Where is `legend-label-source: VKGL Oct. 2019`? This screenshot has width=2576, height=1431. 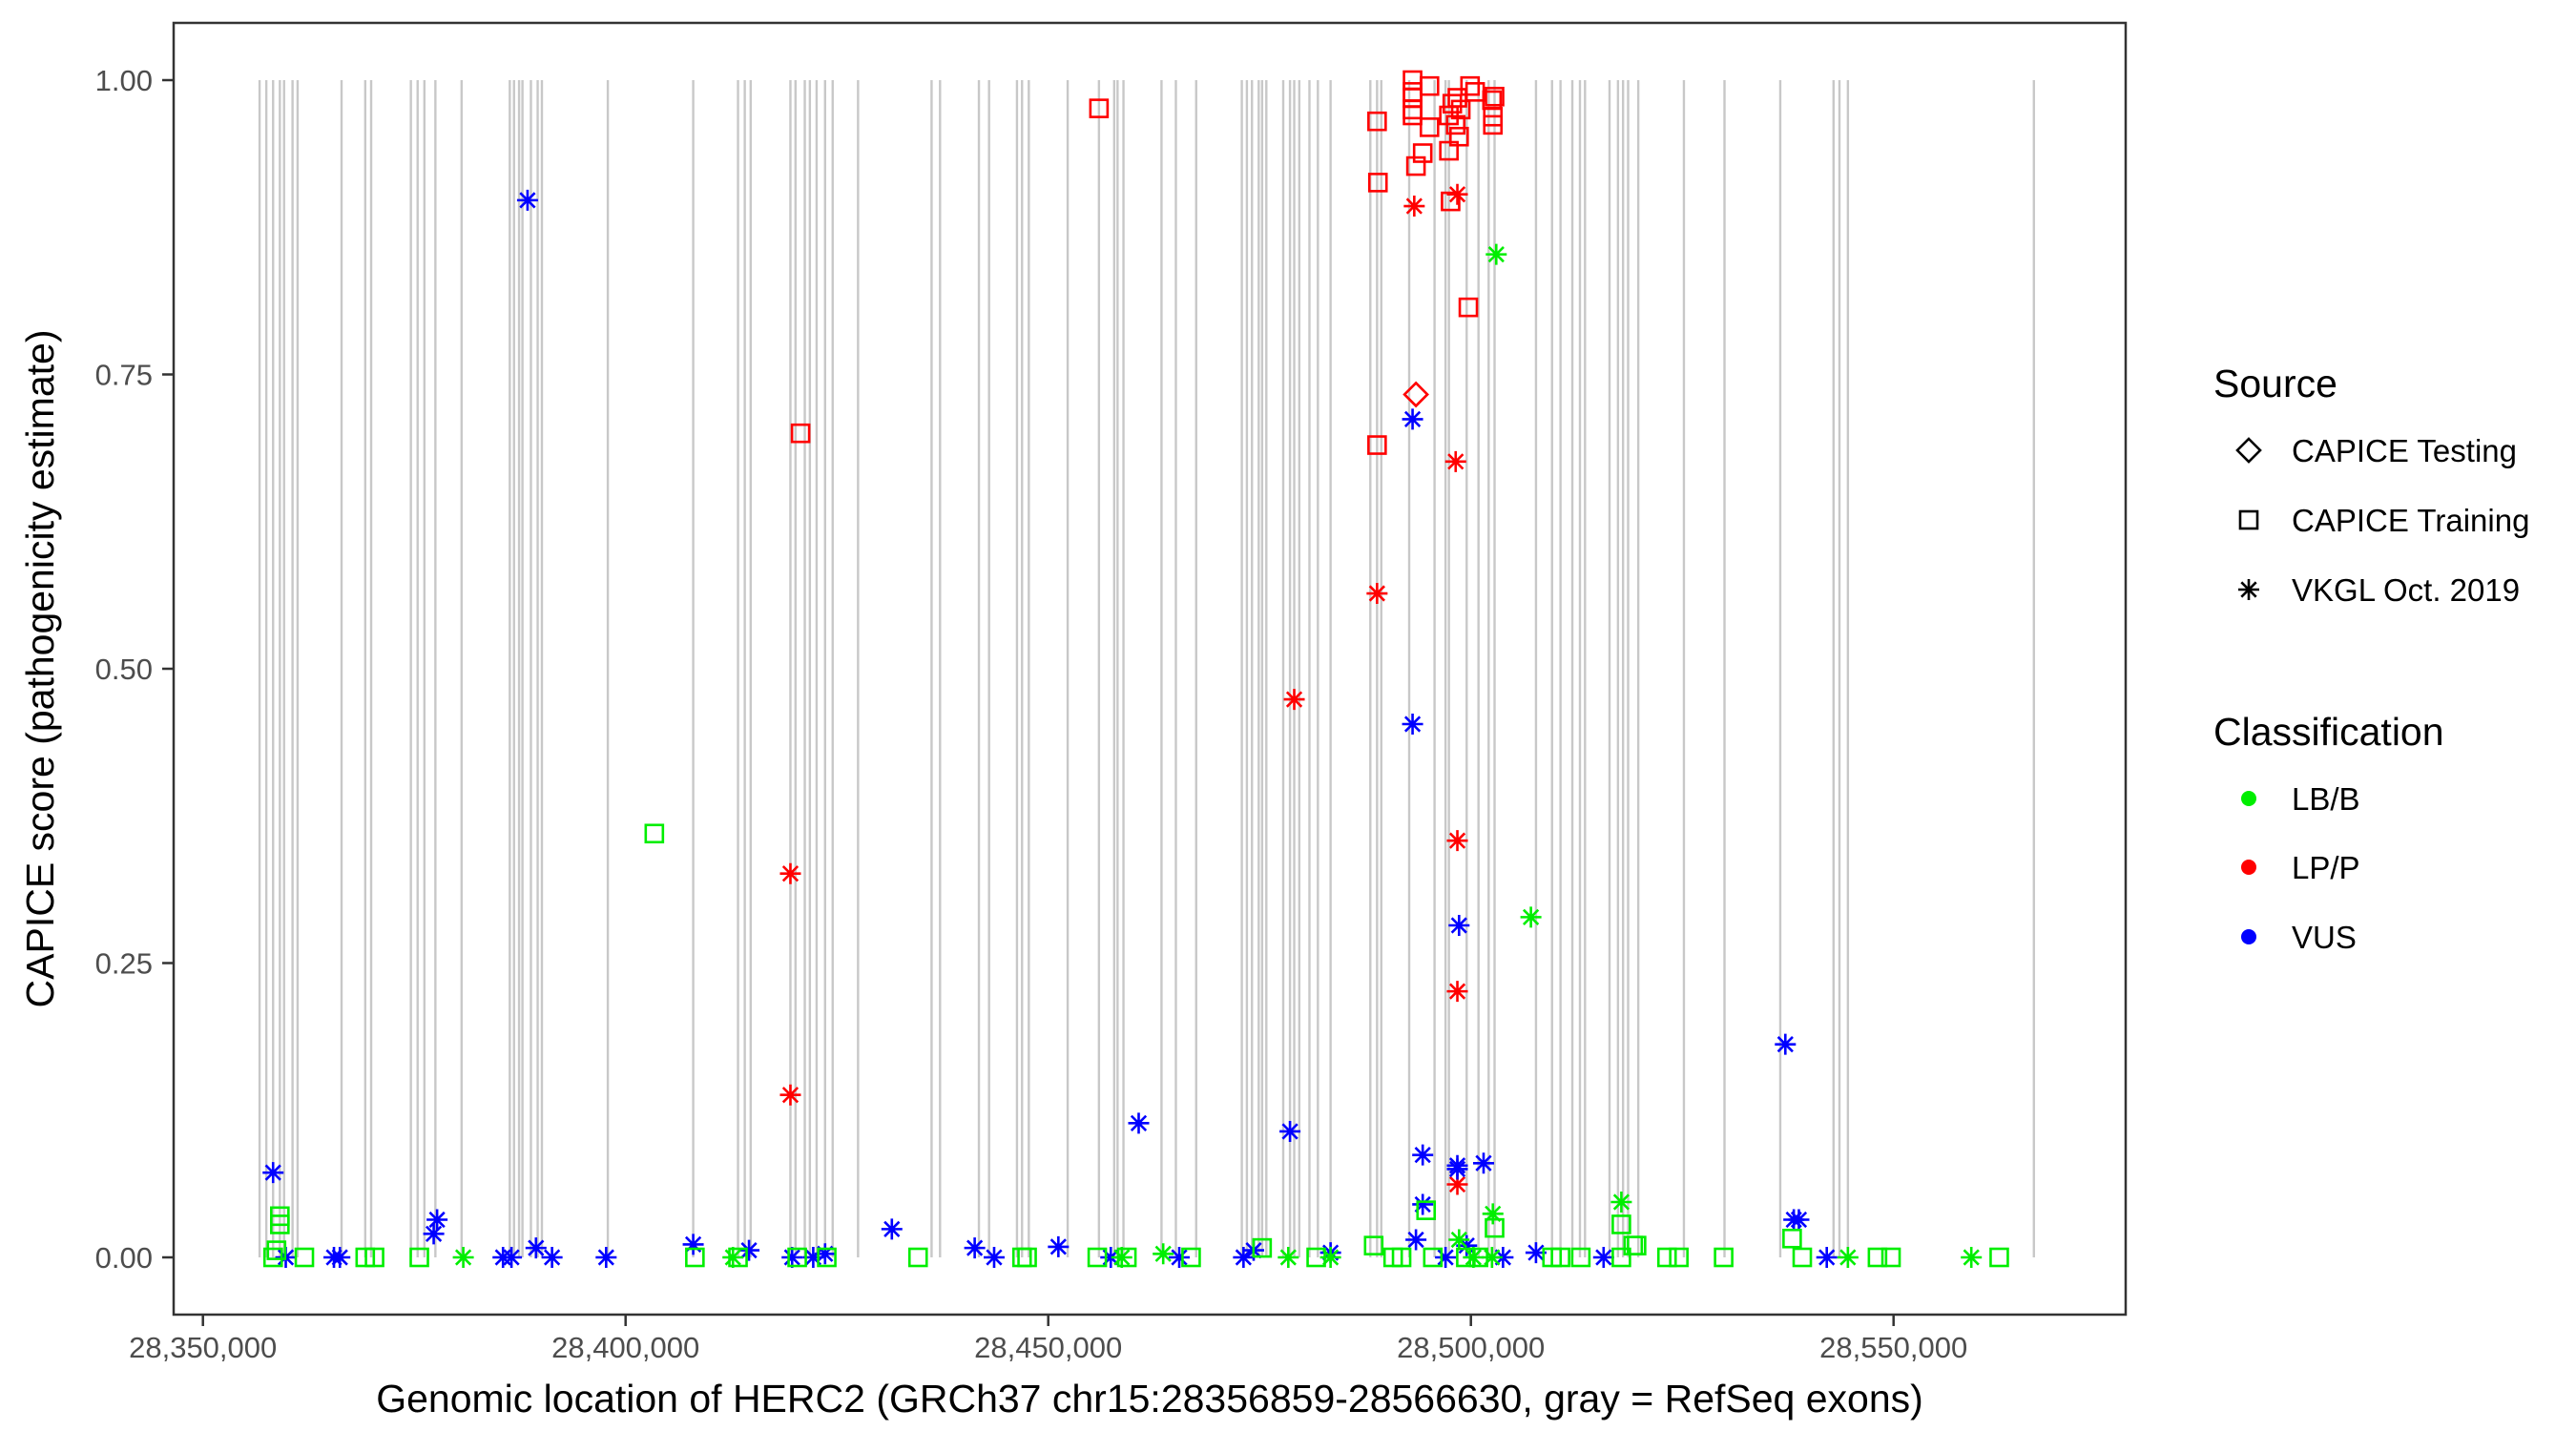 legend-label-source: VKGL Oct. 2019 is located at coordinates (2406, 590).